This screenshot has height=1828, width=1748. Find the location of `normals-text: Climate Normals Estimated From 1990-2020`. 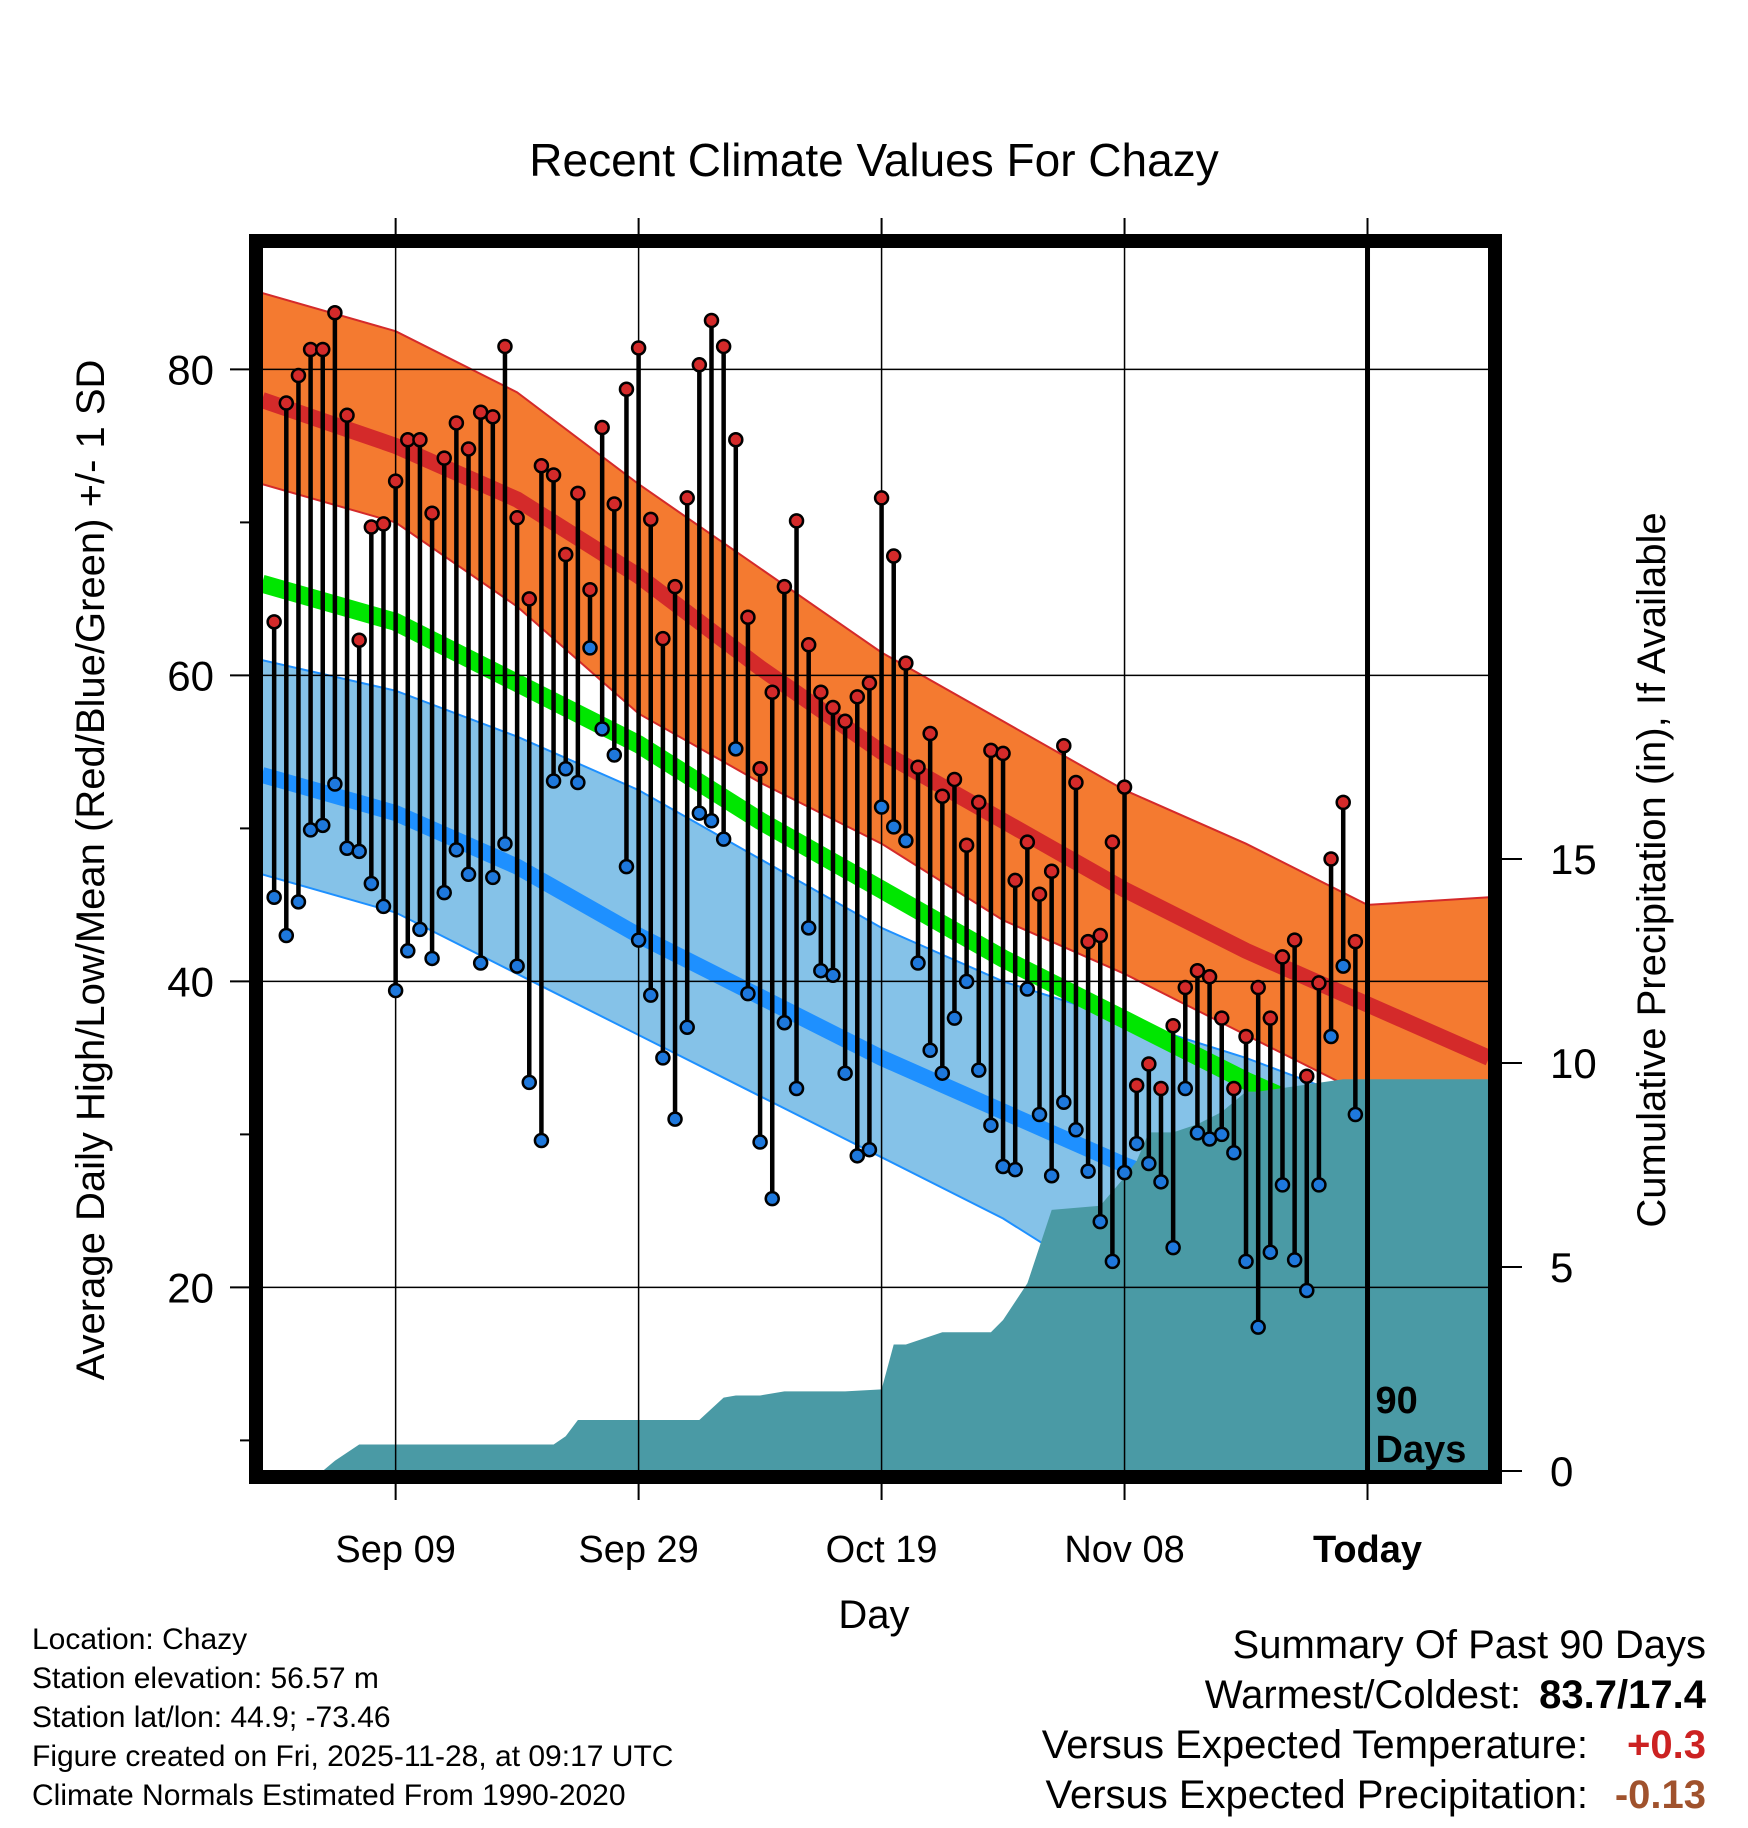

normals-text: Climate Normals Estimated From 1990-2020 is located at coordinates (329, 1795).